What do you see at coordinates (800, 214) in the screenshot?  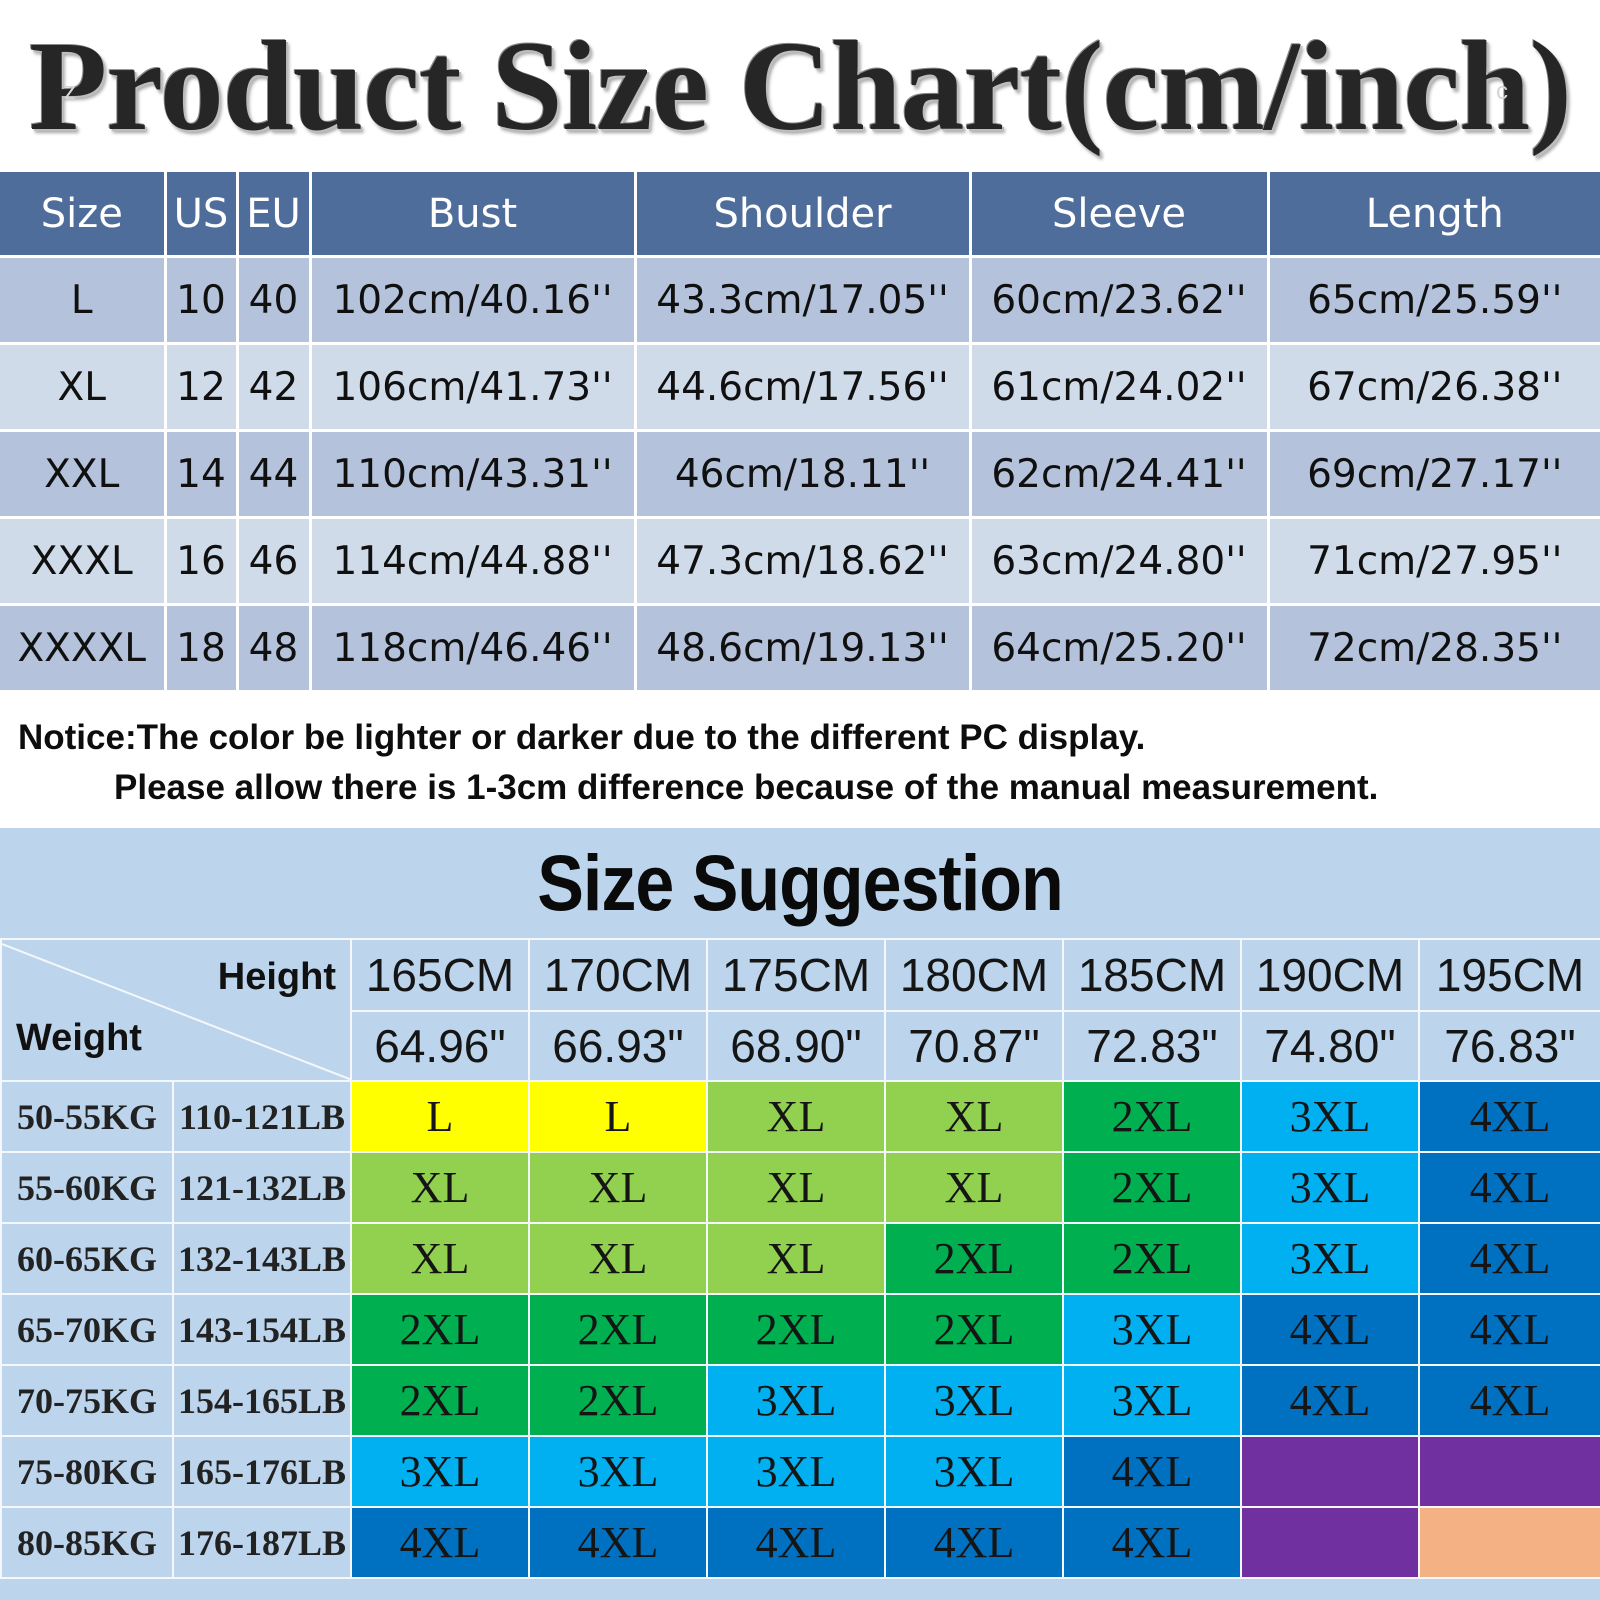 I see `size-chart-header-row: Size US EU Bust Shoulder Sleeve Length` at bounding box center [800, 214].